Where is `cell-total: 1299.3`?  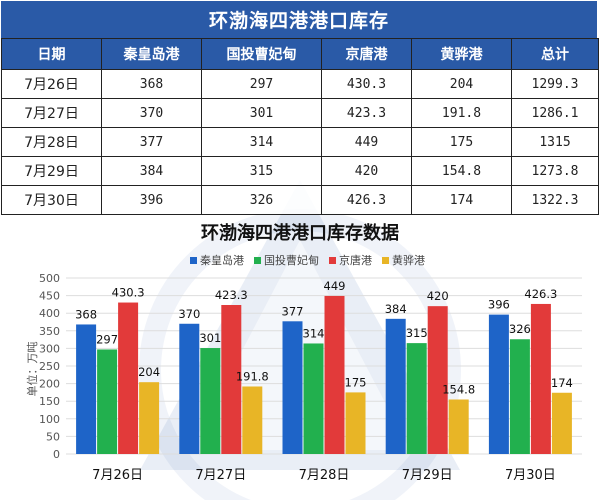
cell-total: 1299.3 is located at coordinates (555, 84).